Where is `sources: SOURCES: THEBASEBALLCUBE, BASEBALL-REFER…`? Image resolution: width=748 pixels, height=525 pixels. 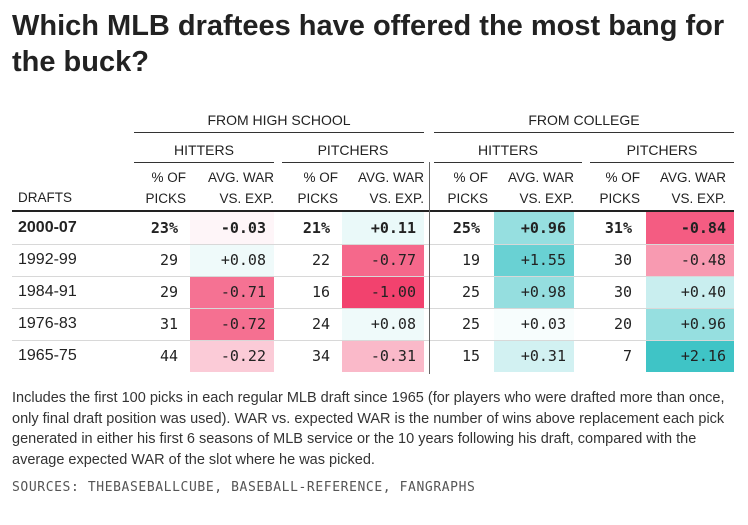
sources: SOURCES: THEBASEBALLCUBE, BASEBALL-REFER… is located at coordinates (244, 487).